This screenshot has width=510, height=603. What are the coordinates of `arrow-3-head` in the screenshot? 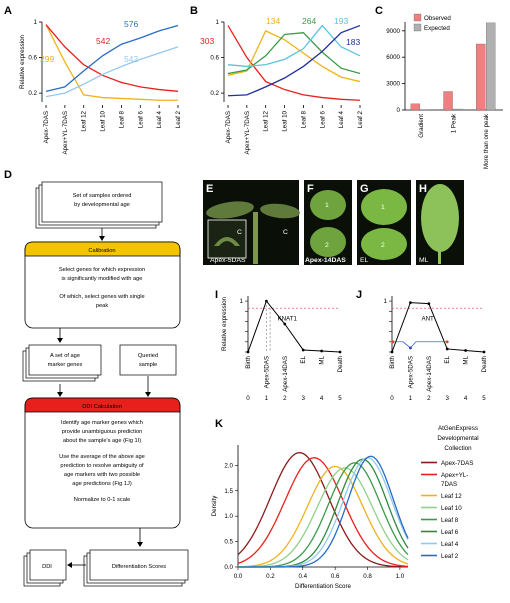 It's located at (60, 394).